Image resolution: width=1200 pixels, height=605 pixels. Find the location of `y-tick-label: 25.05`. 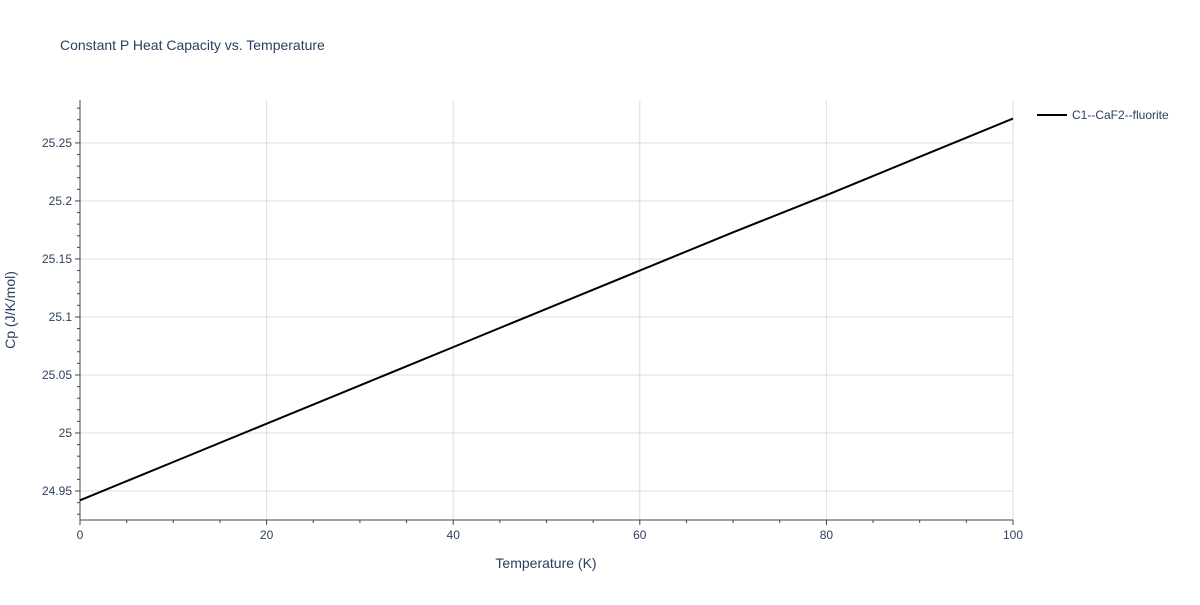

y-tick-label: 25.05 is located at coordinates (57, 375).